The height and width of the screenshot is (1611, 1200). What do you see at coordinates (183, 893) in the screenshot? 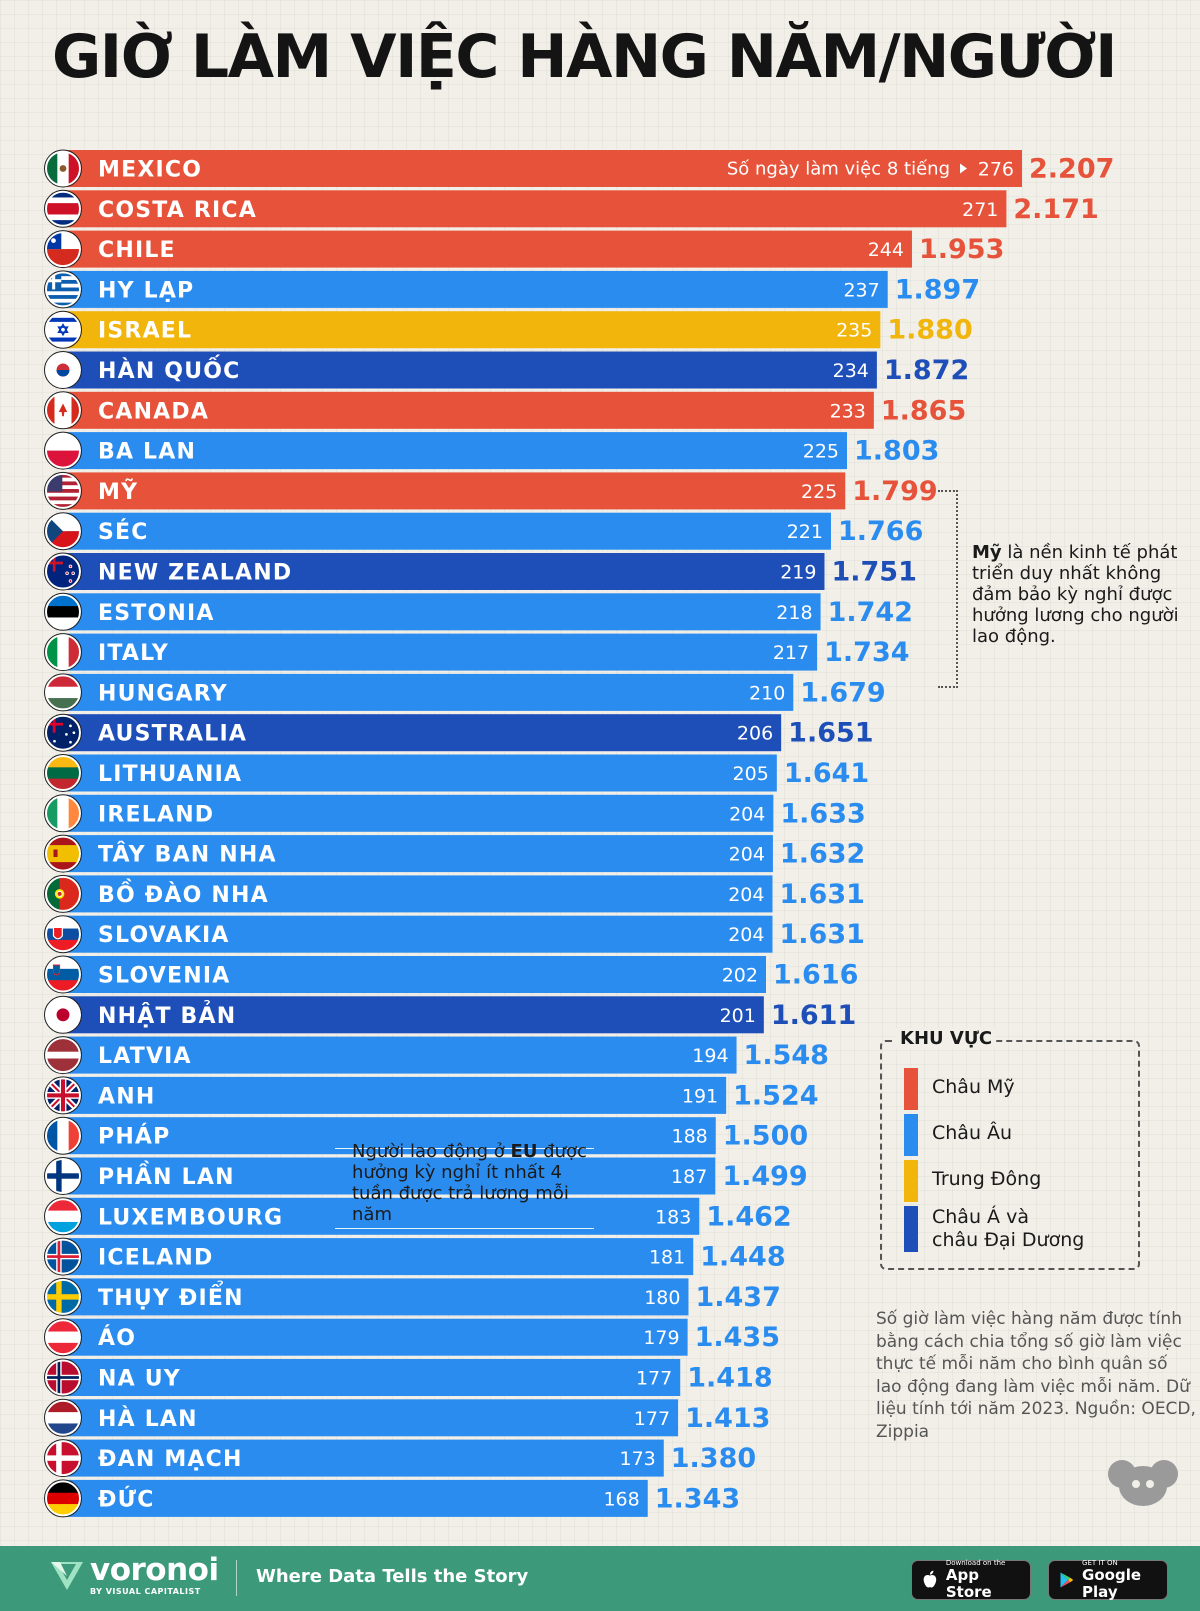
I see `country-label: BỒ ĐÀO NHA` at bounding box center [183, 893].